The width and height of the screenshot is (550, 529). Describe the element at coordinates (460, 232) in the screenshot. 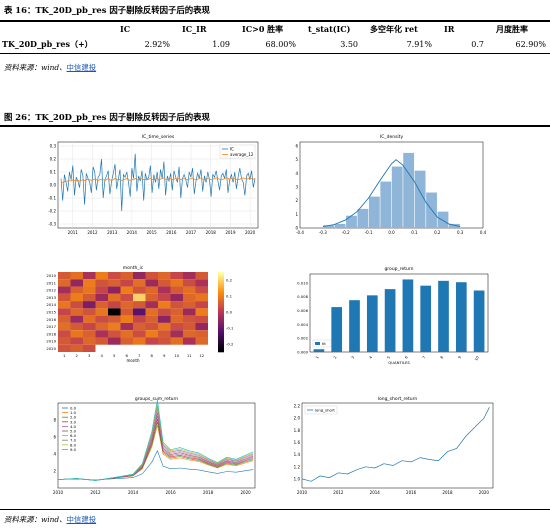

I see `x-tick-label: 0.3` at that location.